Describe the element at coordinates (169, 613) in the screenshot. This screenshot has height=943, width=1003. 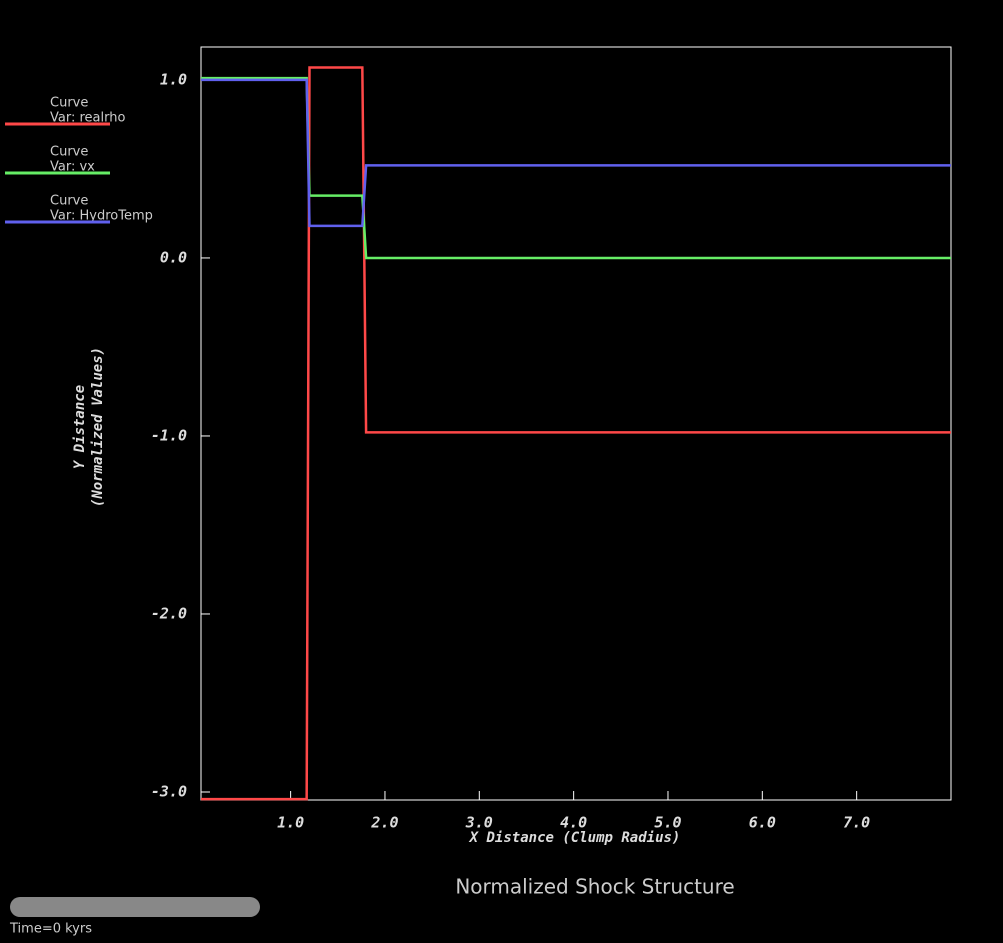
I see `y-tick-label: -2.0` at that location.